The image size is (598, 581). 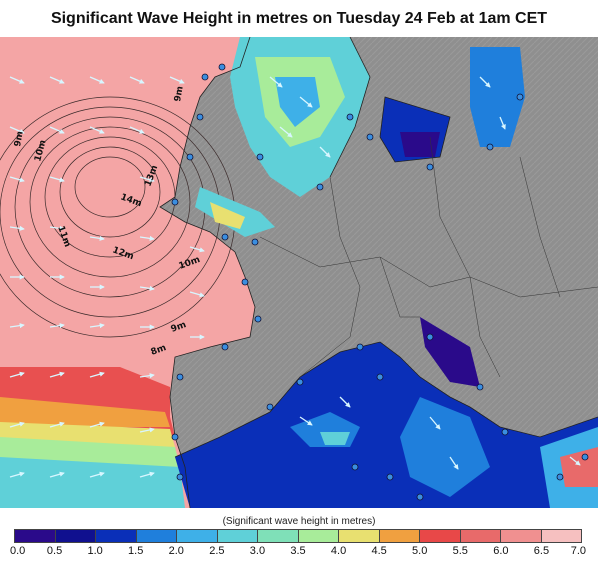 I want to click on colorbar-tick-label: 1.0, so click(x=95, y=551).